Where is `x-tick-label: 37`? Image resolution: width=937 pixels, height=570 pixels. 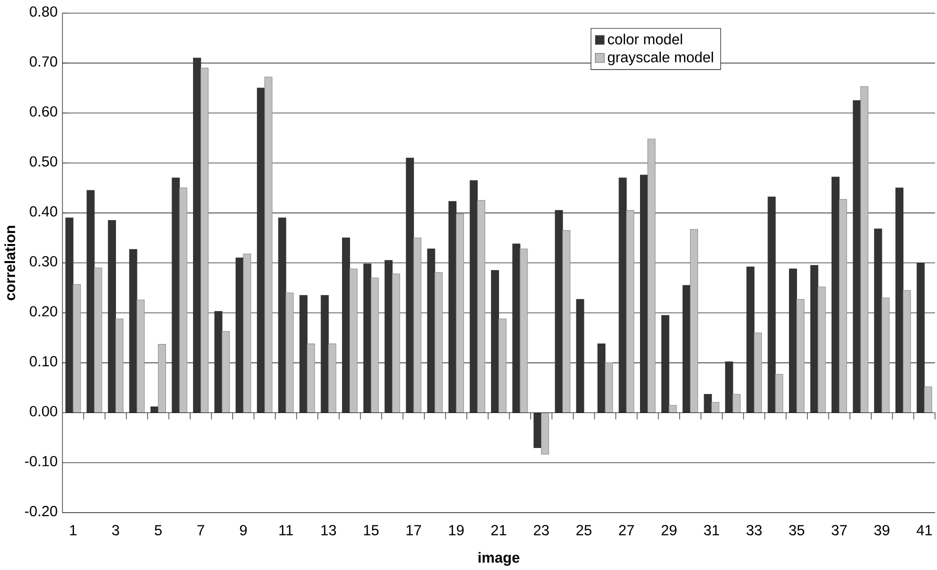
x-tick-label: 37 is located at coordinates (839, 530).